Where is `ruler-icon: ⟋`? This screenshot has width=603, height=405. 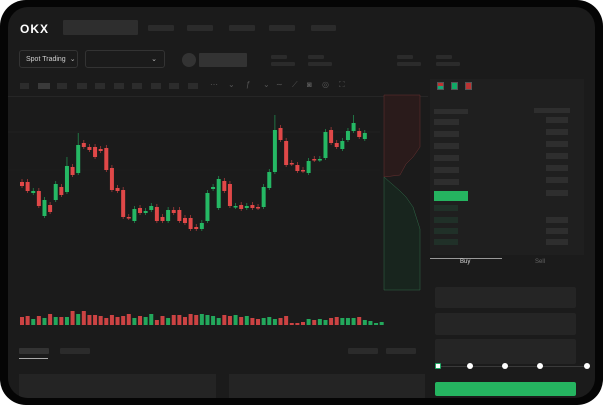
ruler-icon: ⟋ is located at coordinates (295, 84).